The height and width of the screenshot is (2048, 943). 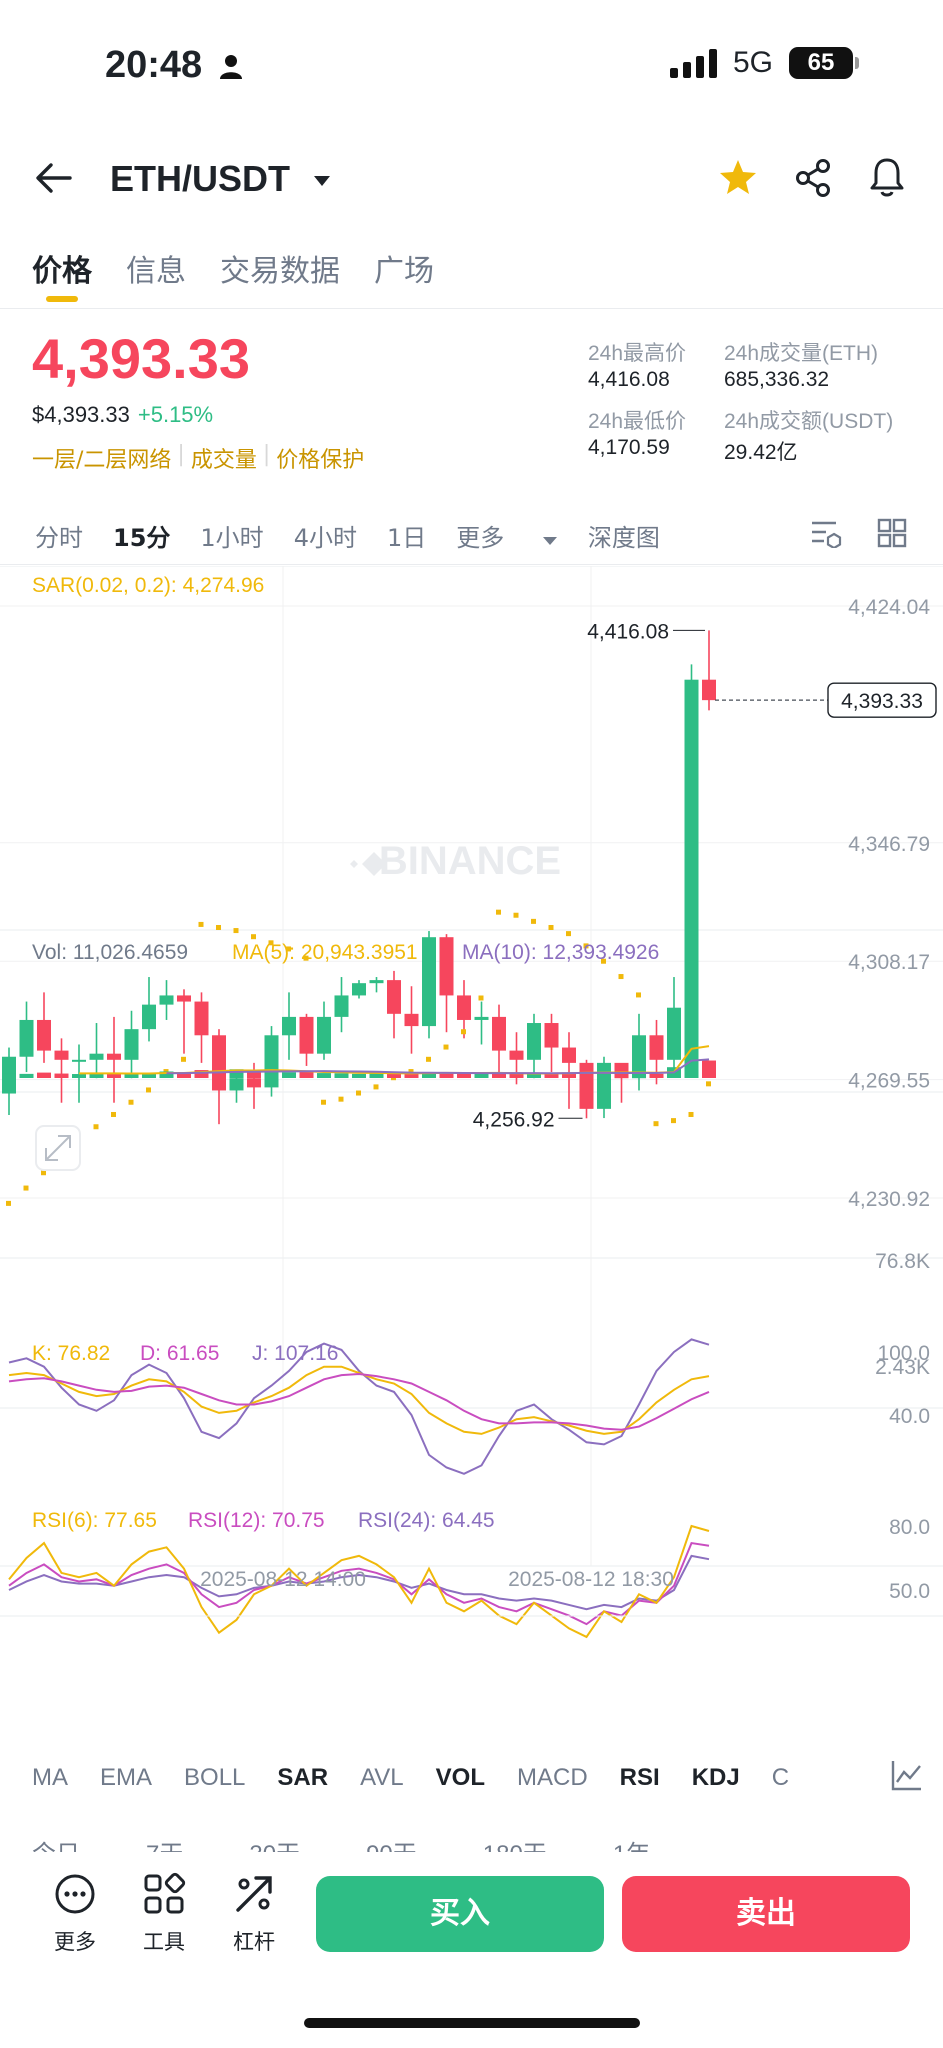 I want to click on indicator-kdj: KDJ, so click(x=715, y=1777).